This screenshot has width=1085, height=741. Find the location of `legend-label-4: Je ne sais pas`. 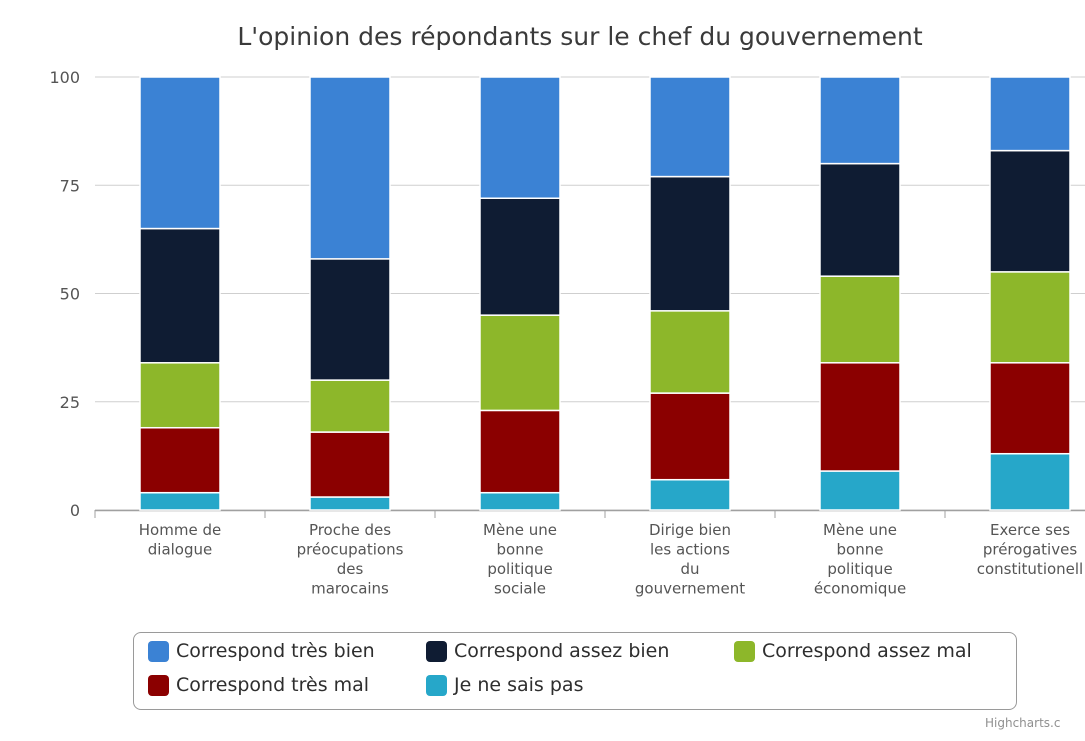

legend-label-4: Je ne sais pas is located at coordinates (519, 685).